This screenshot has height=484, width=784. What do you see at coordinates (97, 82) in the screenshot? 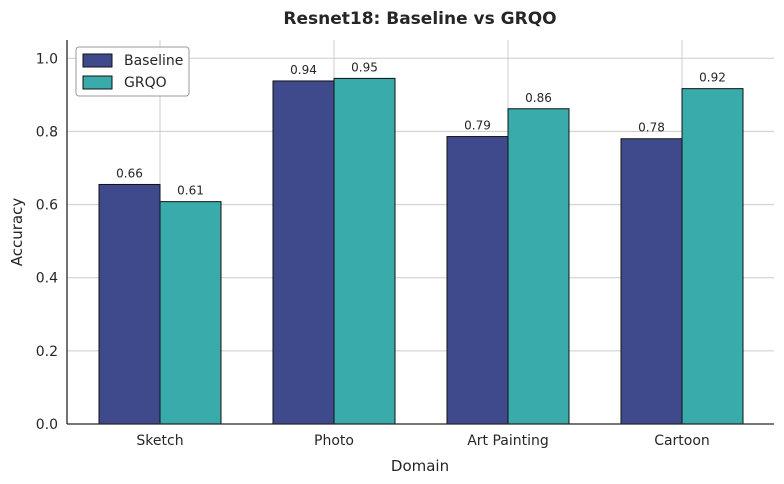
I see `legend-swatch-grqo` at bounding box center [97, 82].